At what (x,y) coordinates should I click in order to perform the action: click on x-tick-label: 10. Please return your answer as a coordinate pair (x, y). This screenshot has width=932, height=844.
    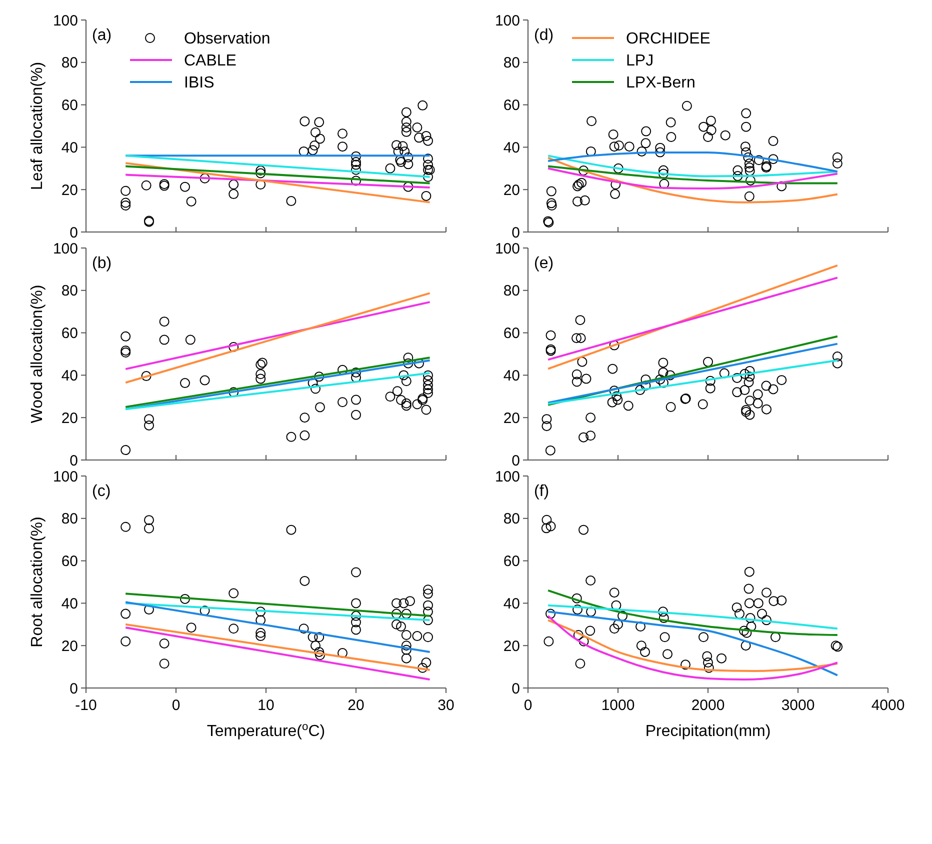
    Looking at the image, I should click on (266, 705).